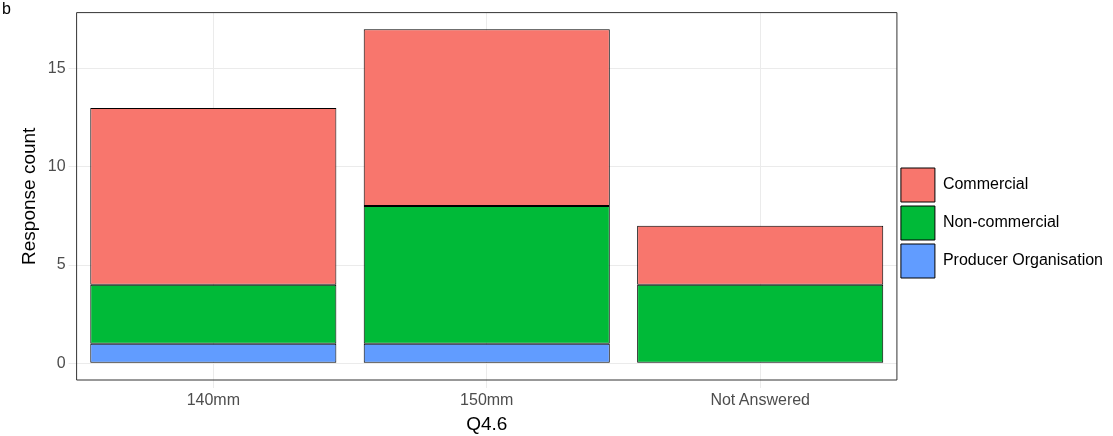  What do you see at coordinates (1001, 222) in the screenshot?
I see `legend-label: Non-commercial` at bounding box center [1001, 222].